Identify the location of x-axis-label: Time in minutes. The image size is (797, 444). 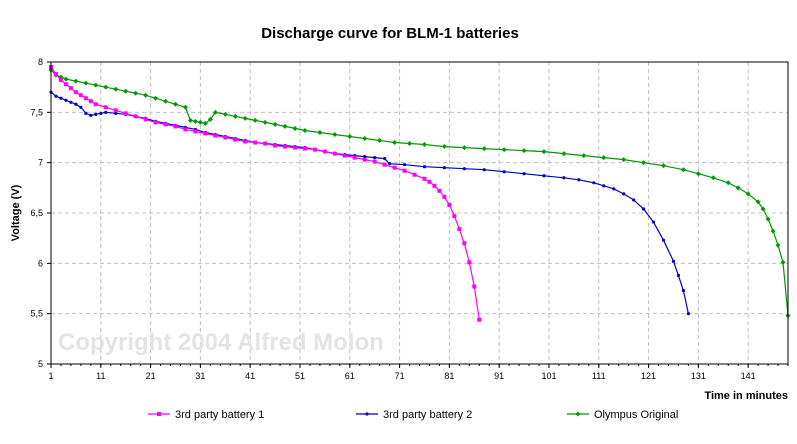
(746, 396).